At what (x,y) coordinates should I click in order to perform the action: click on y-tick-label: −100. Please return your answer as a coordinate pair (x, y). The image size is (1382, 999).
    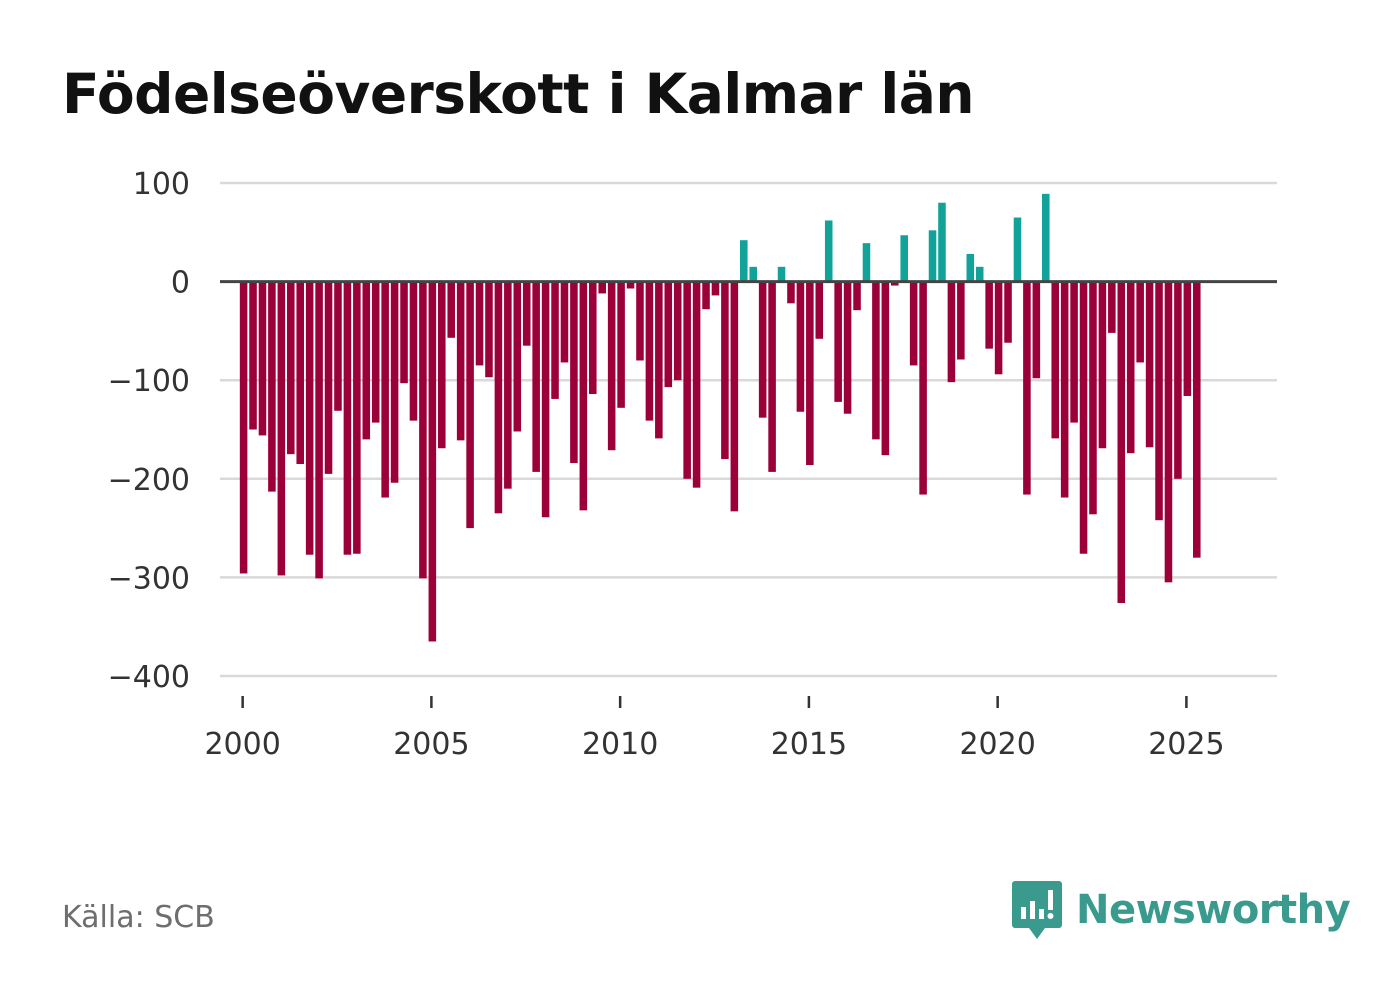
    Looking at the image, I should click on (149, 381).